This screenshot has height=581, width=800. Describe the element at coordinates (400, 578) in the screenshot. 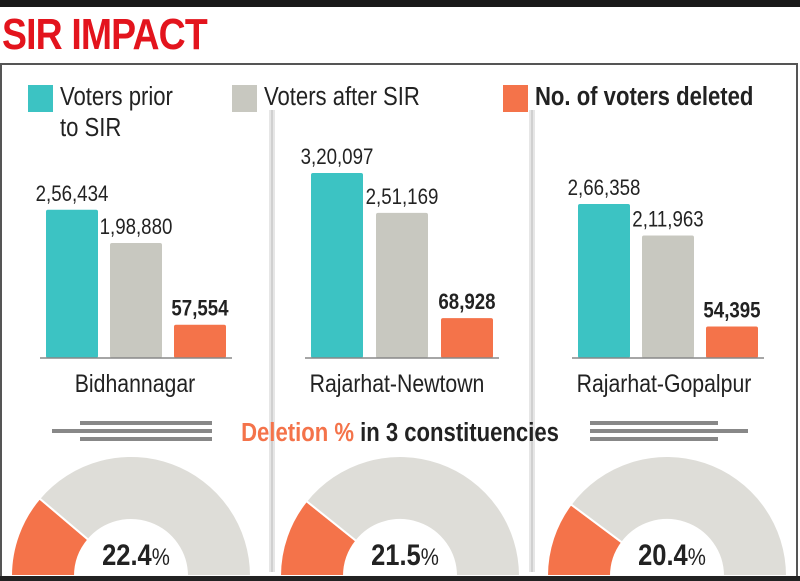

I see `bottom-bar` at that location.